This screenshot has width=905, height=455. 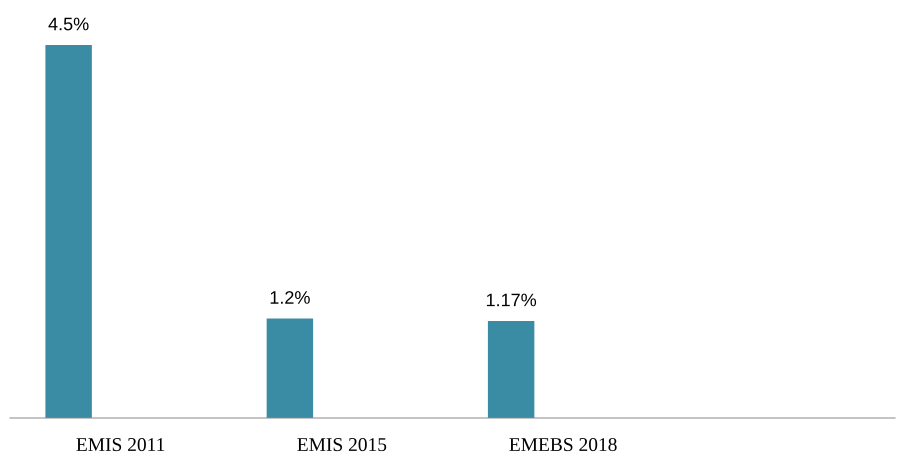 I want to click on x-tick-label: EMIS 2011, so click(x=120, y=445).